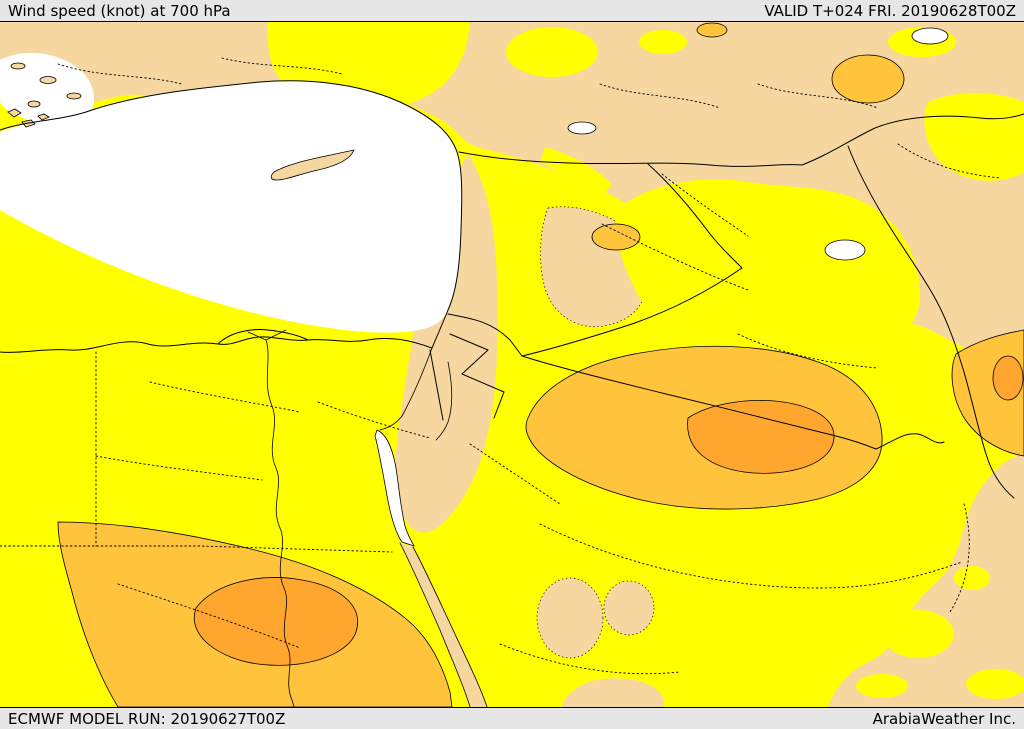  Describe the element at coordinates (695, 216) in the screenshot. I see `syria-iraq-border` at that location.